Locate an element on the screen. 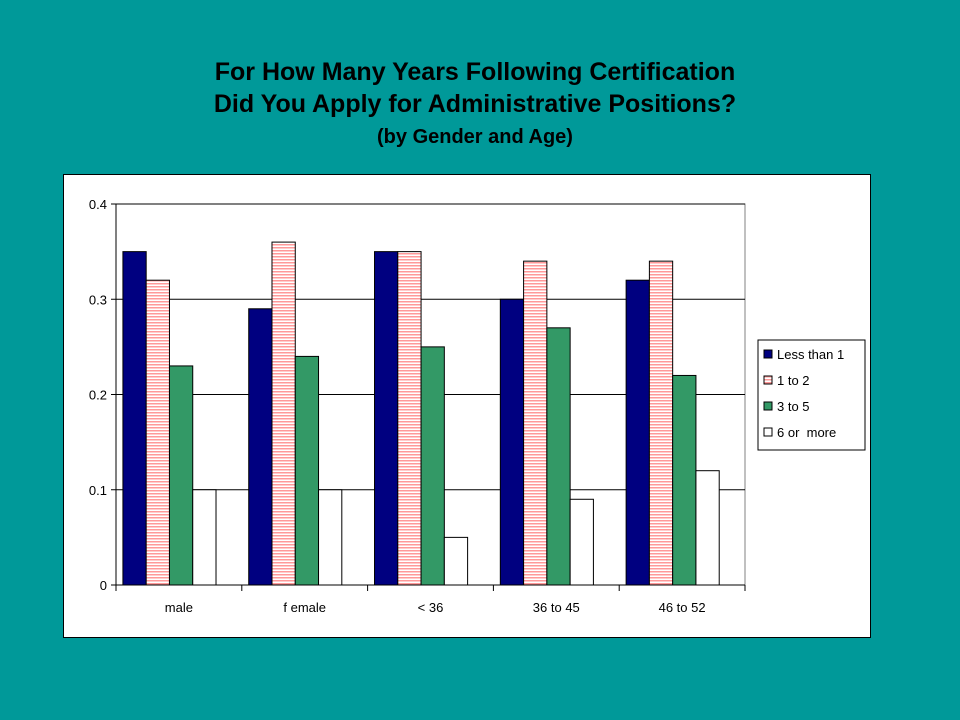  y-tick-label: 0.4 is located at coordinates (98, 204).